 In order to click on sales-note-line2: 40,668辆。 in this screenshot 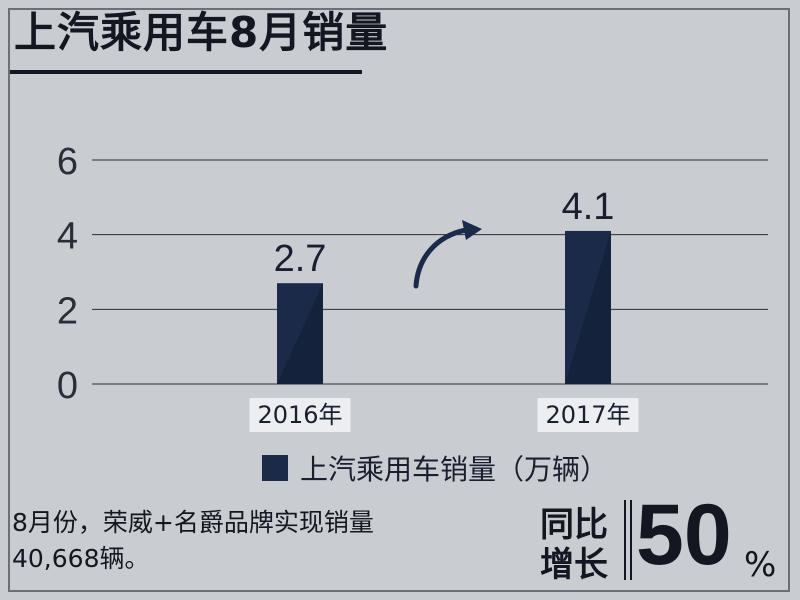, I will do `click(81, 558)`.